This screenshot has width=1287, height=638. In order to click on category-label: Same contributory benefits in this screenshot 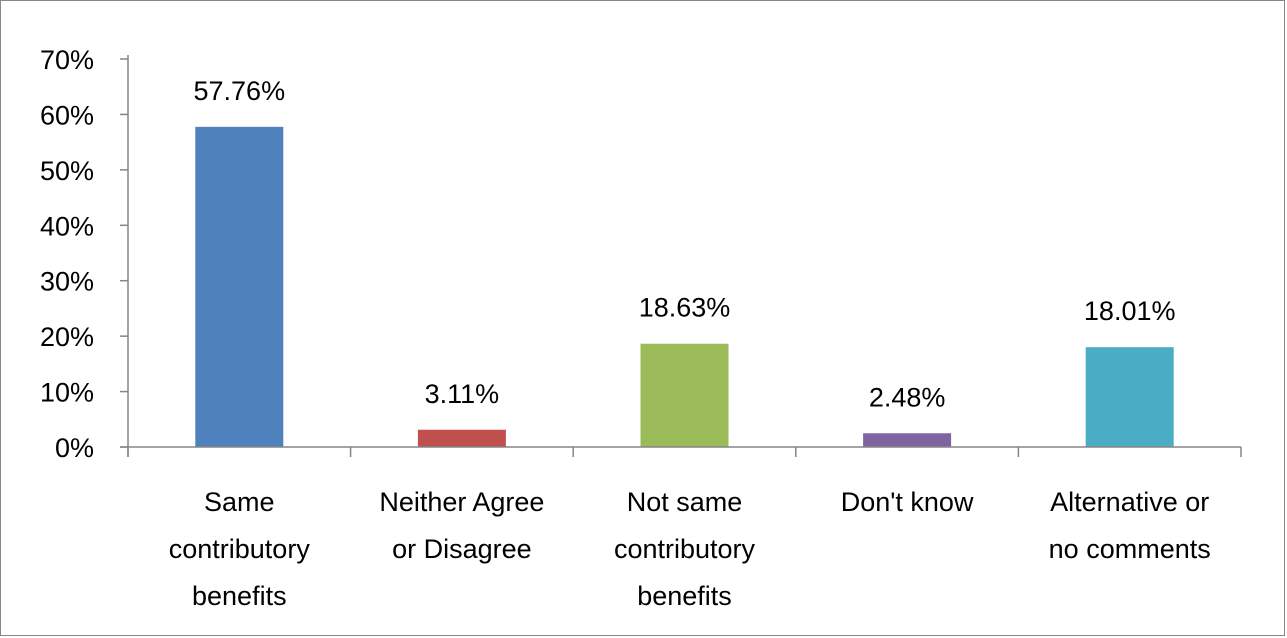, I will do `click(240, 549)`.